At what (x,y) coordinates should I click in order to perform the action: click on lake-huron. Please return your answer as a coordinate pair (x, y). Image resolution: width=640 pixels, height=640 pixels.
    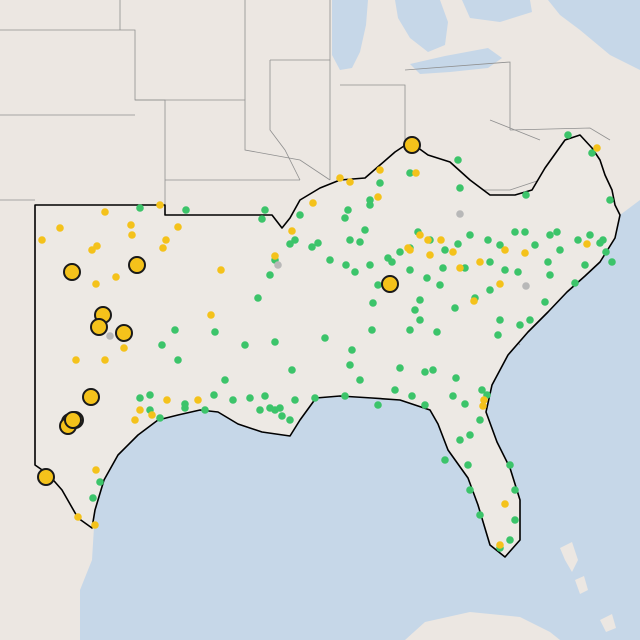
    Looking at the image, I should click on (421, 26).